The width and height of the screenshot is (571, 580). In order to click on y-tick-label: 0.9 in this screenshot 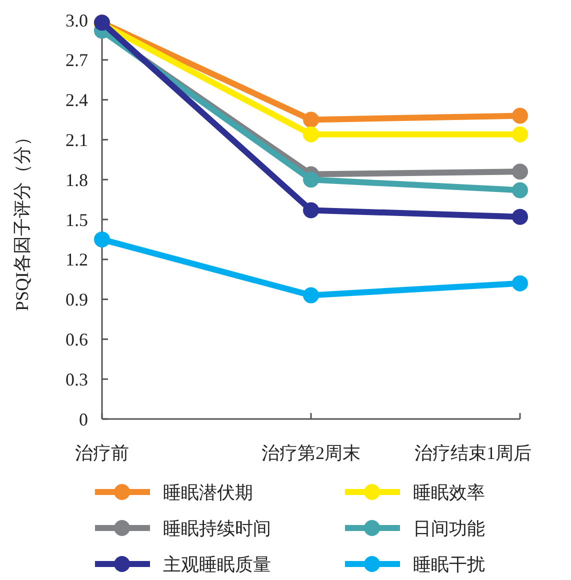, I will do `click(77, 300)`.